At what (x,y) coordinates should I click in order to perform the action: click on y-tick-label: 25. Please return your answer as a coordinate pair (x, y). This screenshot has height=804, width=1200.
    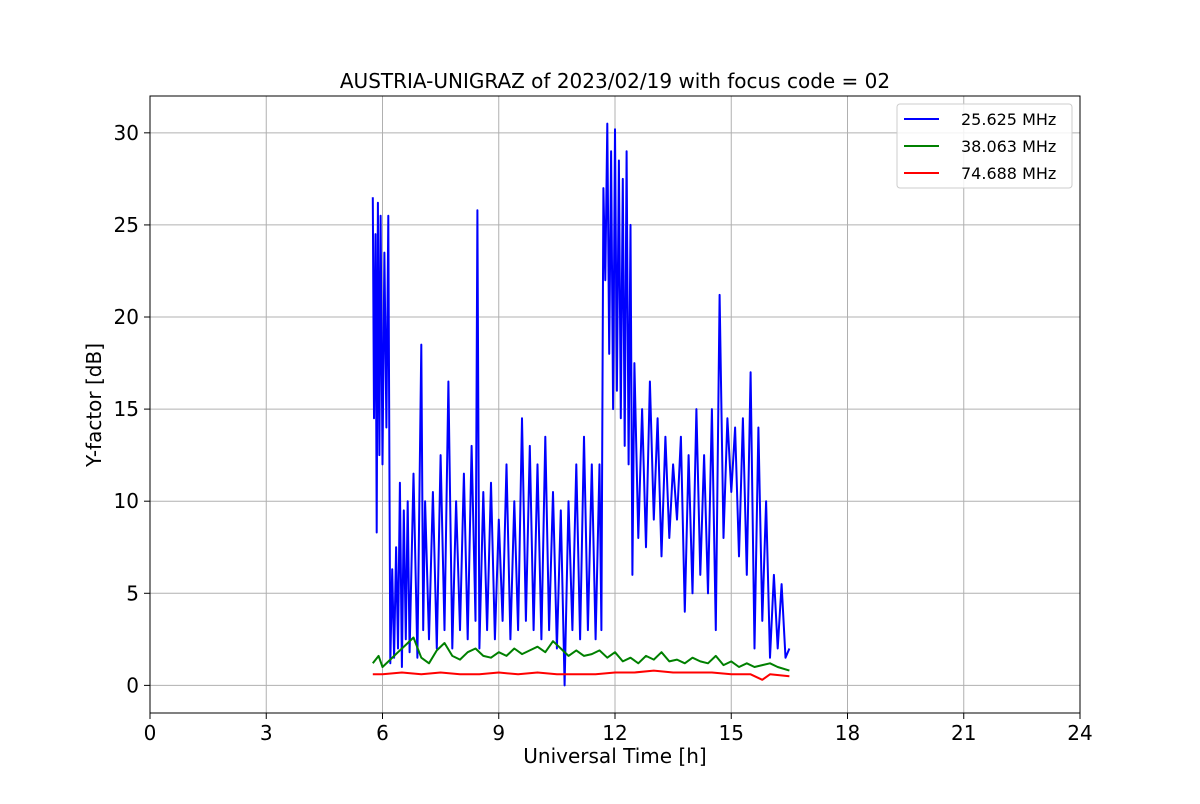
    Looking at the image, I should click on (126, 225).